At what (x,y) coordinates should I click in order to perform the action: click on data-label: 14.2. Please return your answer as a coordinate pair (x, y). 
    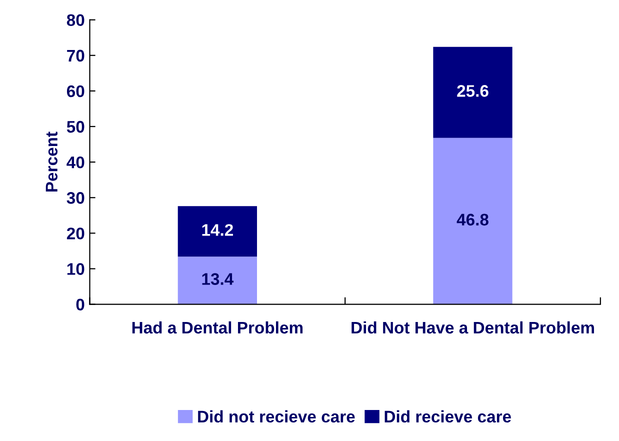
    Looking at the image, I should click on (217, 230).